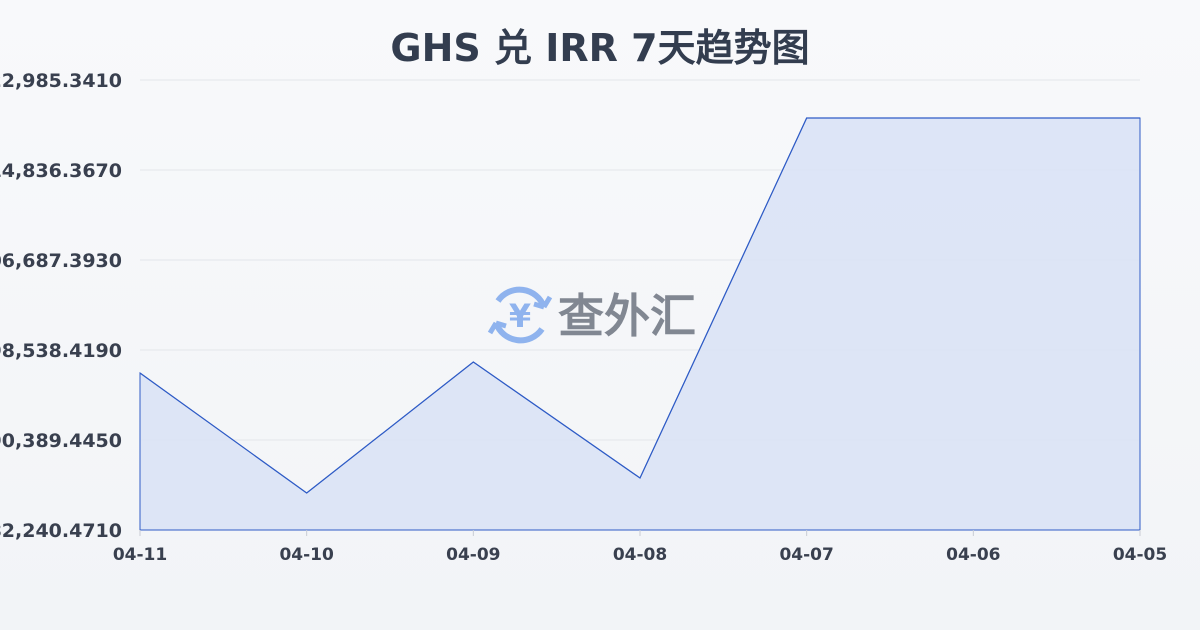 The image size is (1200, 630). Describe the element at coordinates (640, 555) in the screenshot. I see `x-tick-label: 04-08` at that location.